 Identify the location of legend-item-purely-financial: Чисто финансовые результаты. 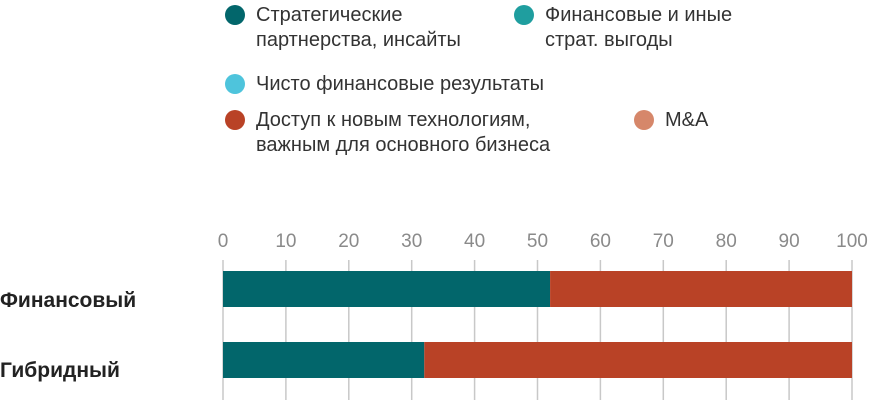
(384, 84).